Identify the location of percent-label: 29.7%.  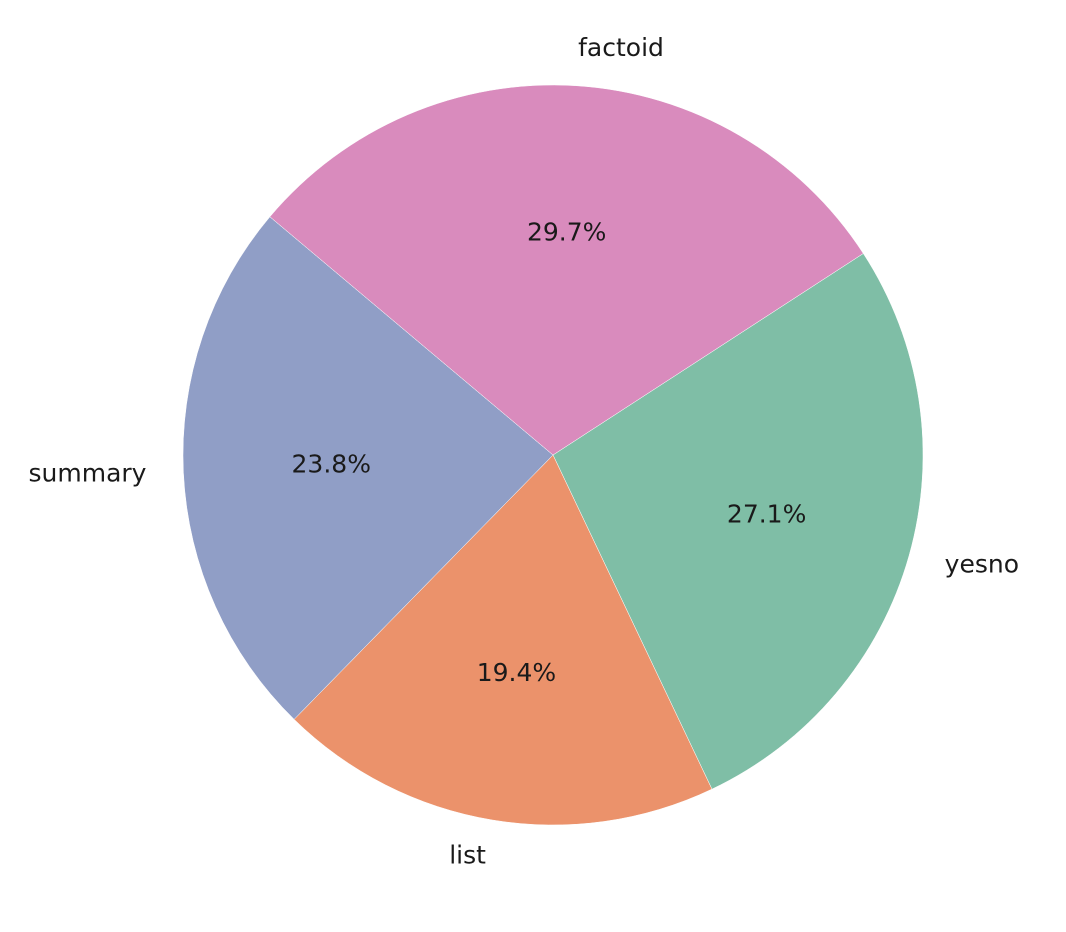
(566, 231).